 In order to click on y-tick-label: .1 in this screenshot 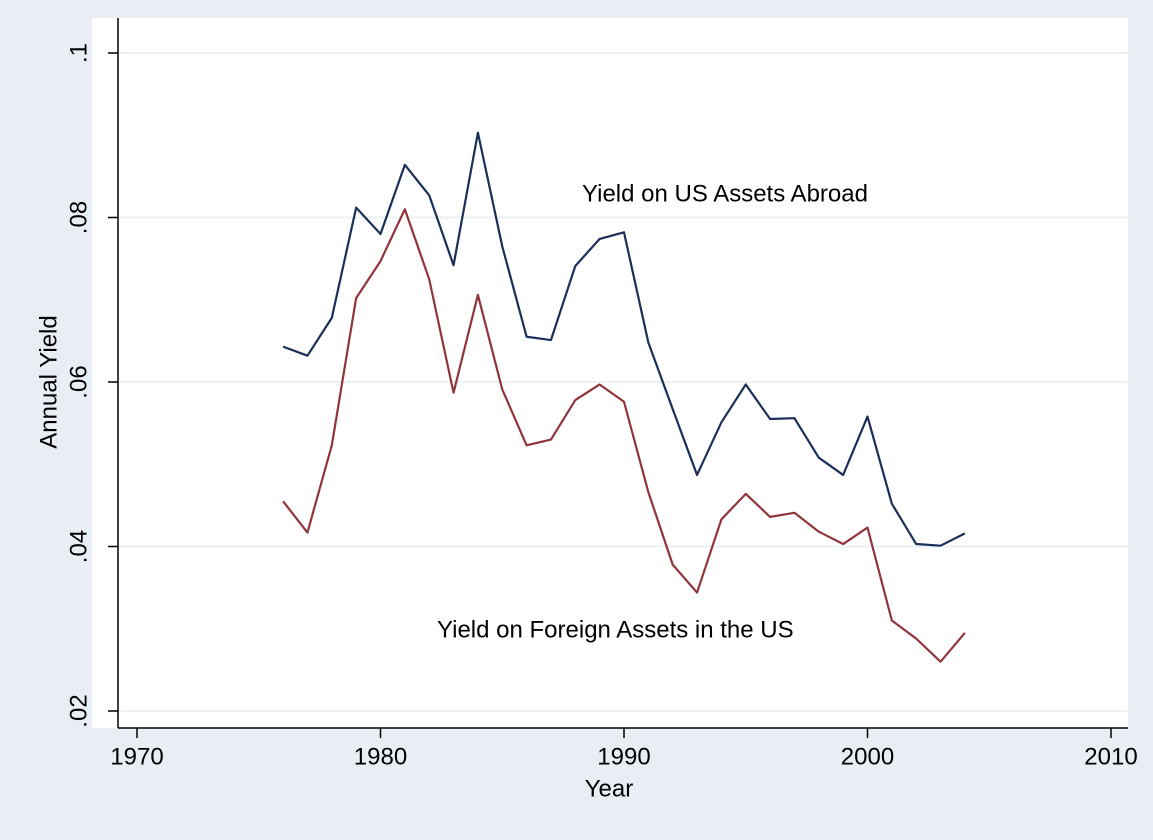, I will do `click(78, 53)`.